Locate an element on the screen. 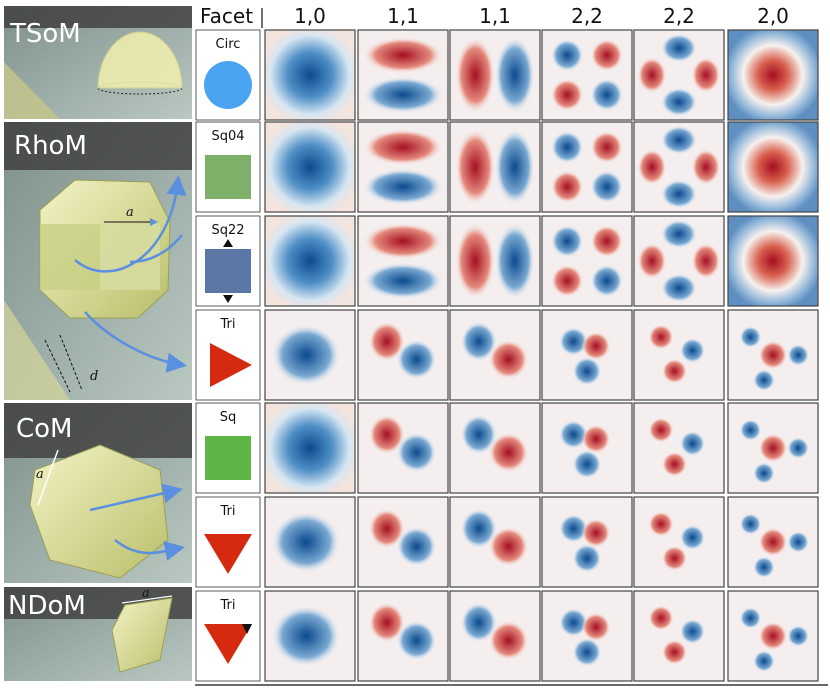 This screenshot has height=695, width=830. column-header-6: 2,0 is located at coordinates (773, 16).